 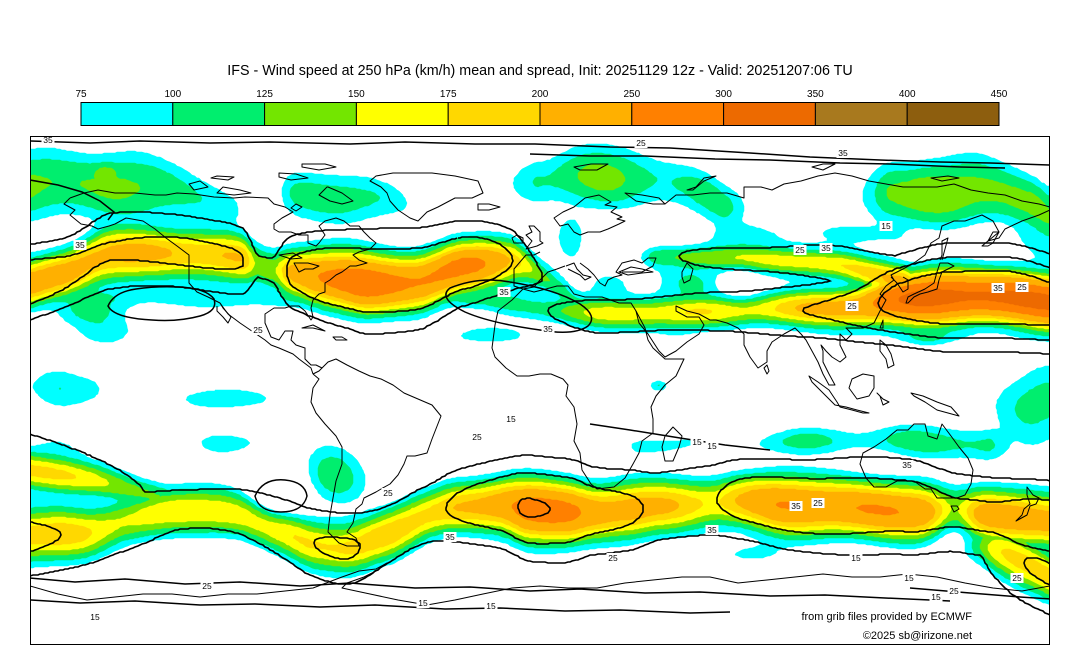 I want to click on svg-text: 100, so click(x=172, y=94).